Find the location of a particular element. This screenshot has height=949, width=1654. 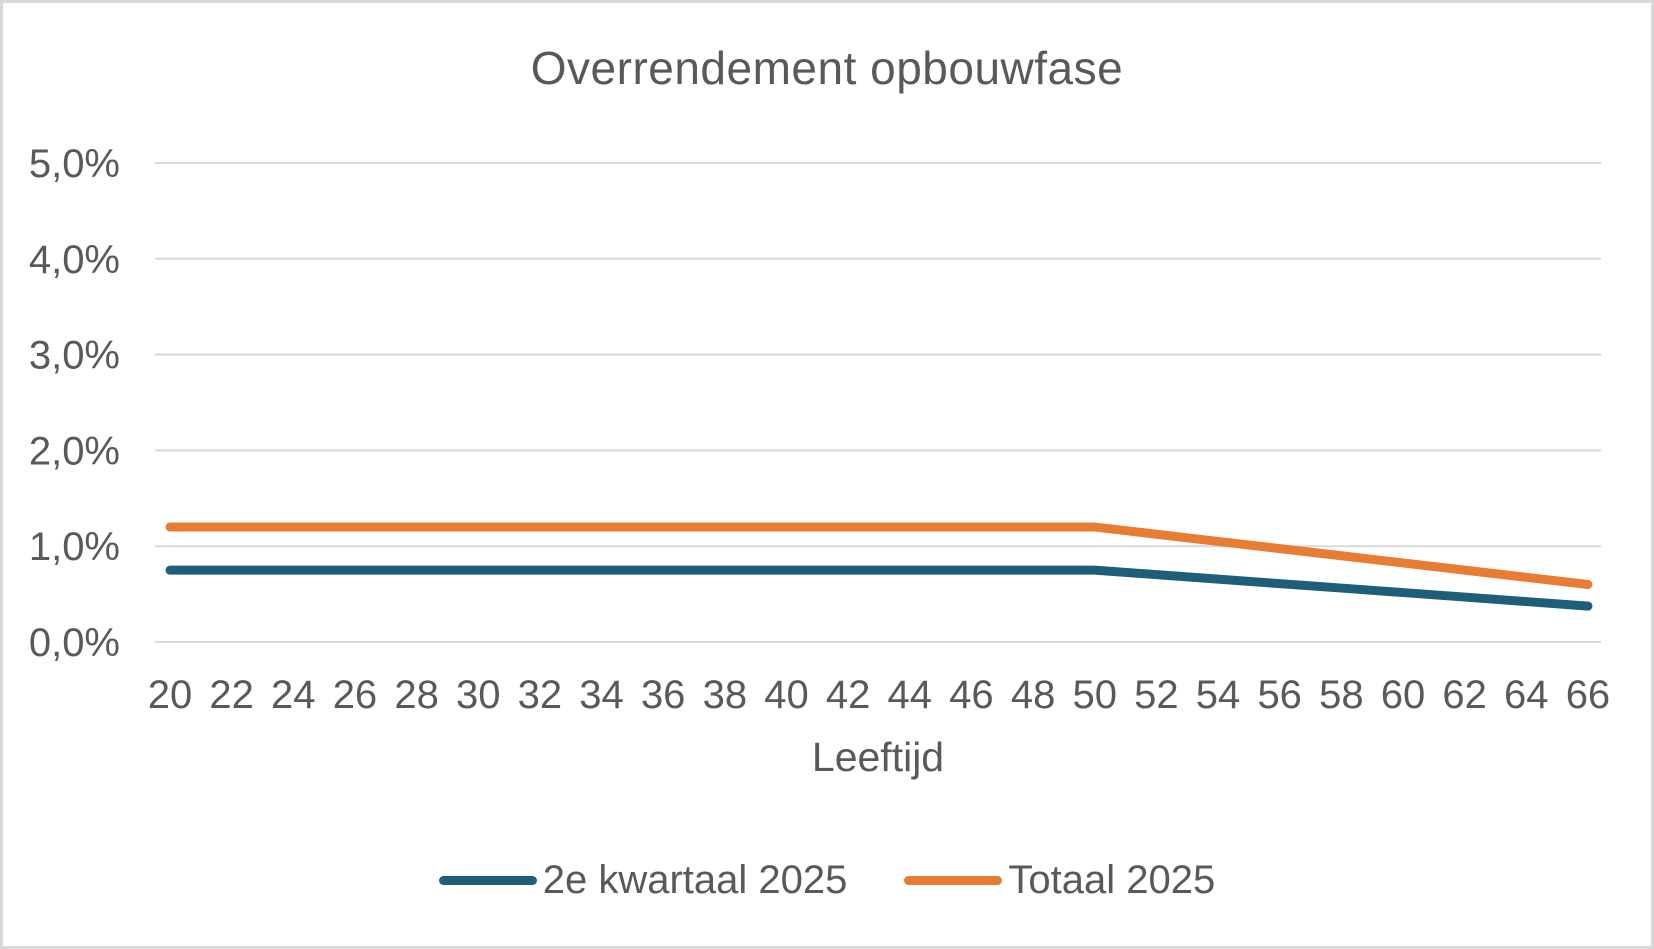

x-tick-label: 50 is located at coordinates (1095, 695).